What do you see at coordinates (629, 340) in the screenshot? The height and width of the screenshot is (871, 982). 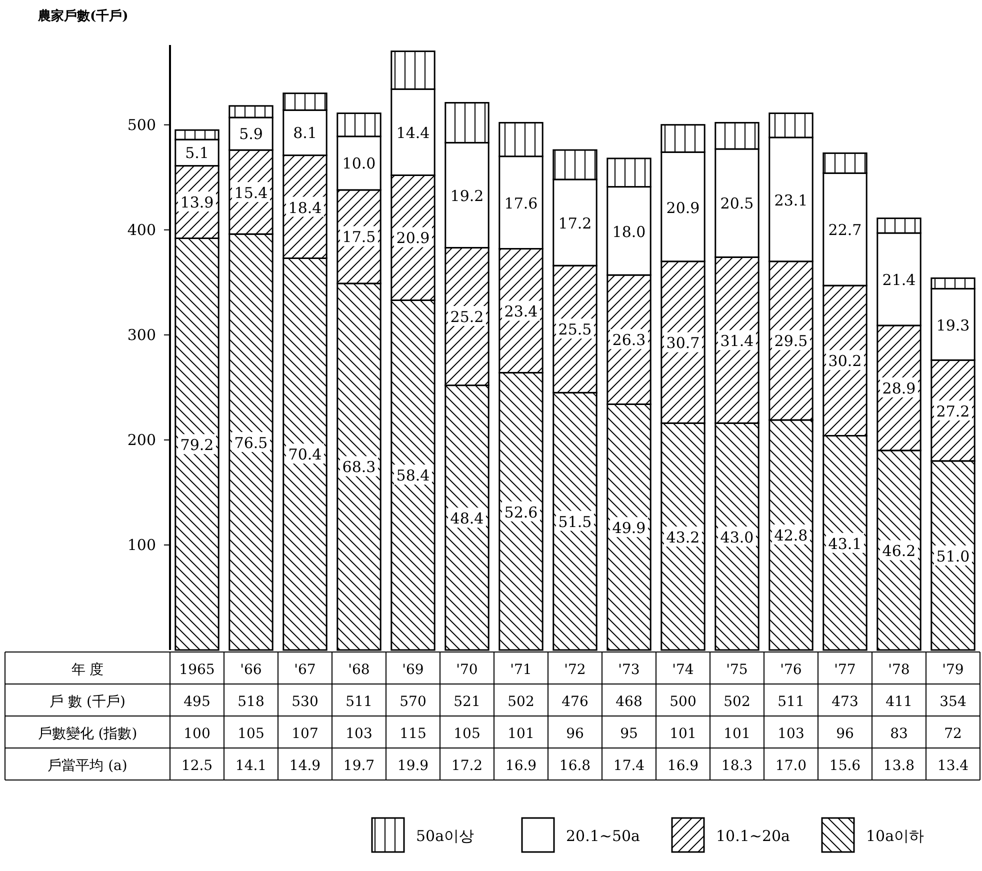 I see `annotation: 26.3` at bounding box center [629, 340].